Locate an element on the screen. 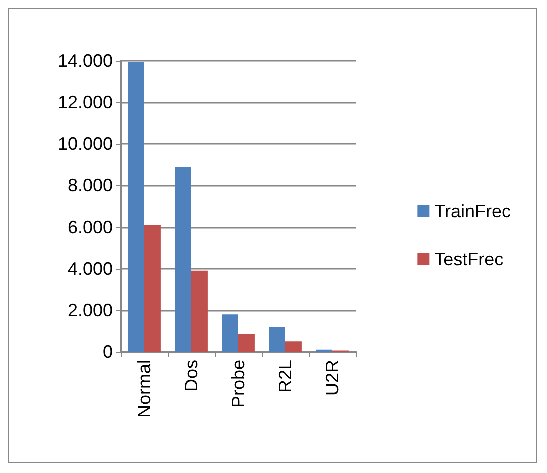 This screenshot has width=547, height=473. x-tick-label: U2R is located at coordinates (332, 378).